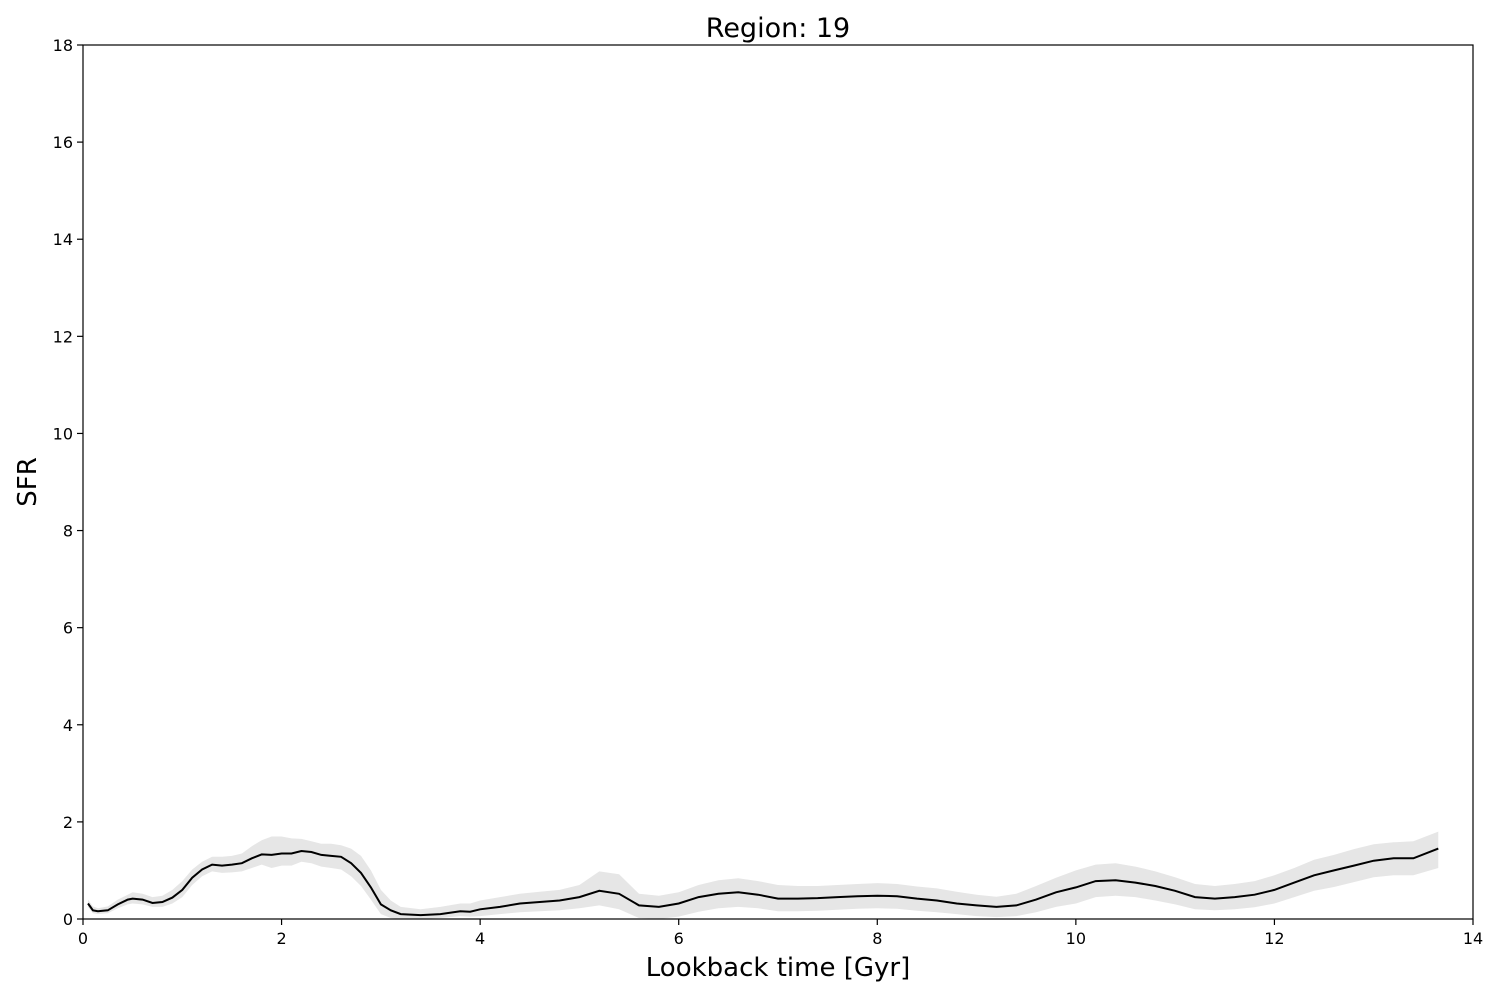 This screenshot has width=1500, height=1000. What do you see at coordinates (778, 968) in the screenshot?
I see `x-axis-label: Lookback time [Gyr]` at bounding box center [778, 968].